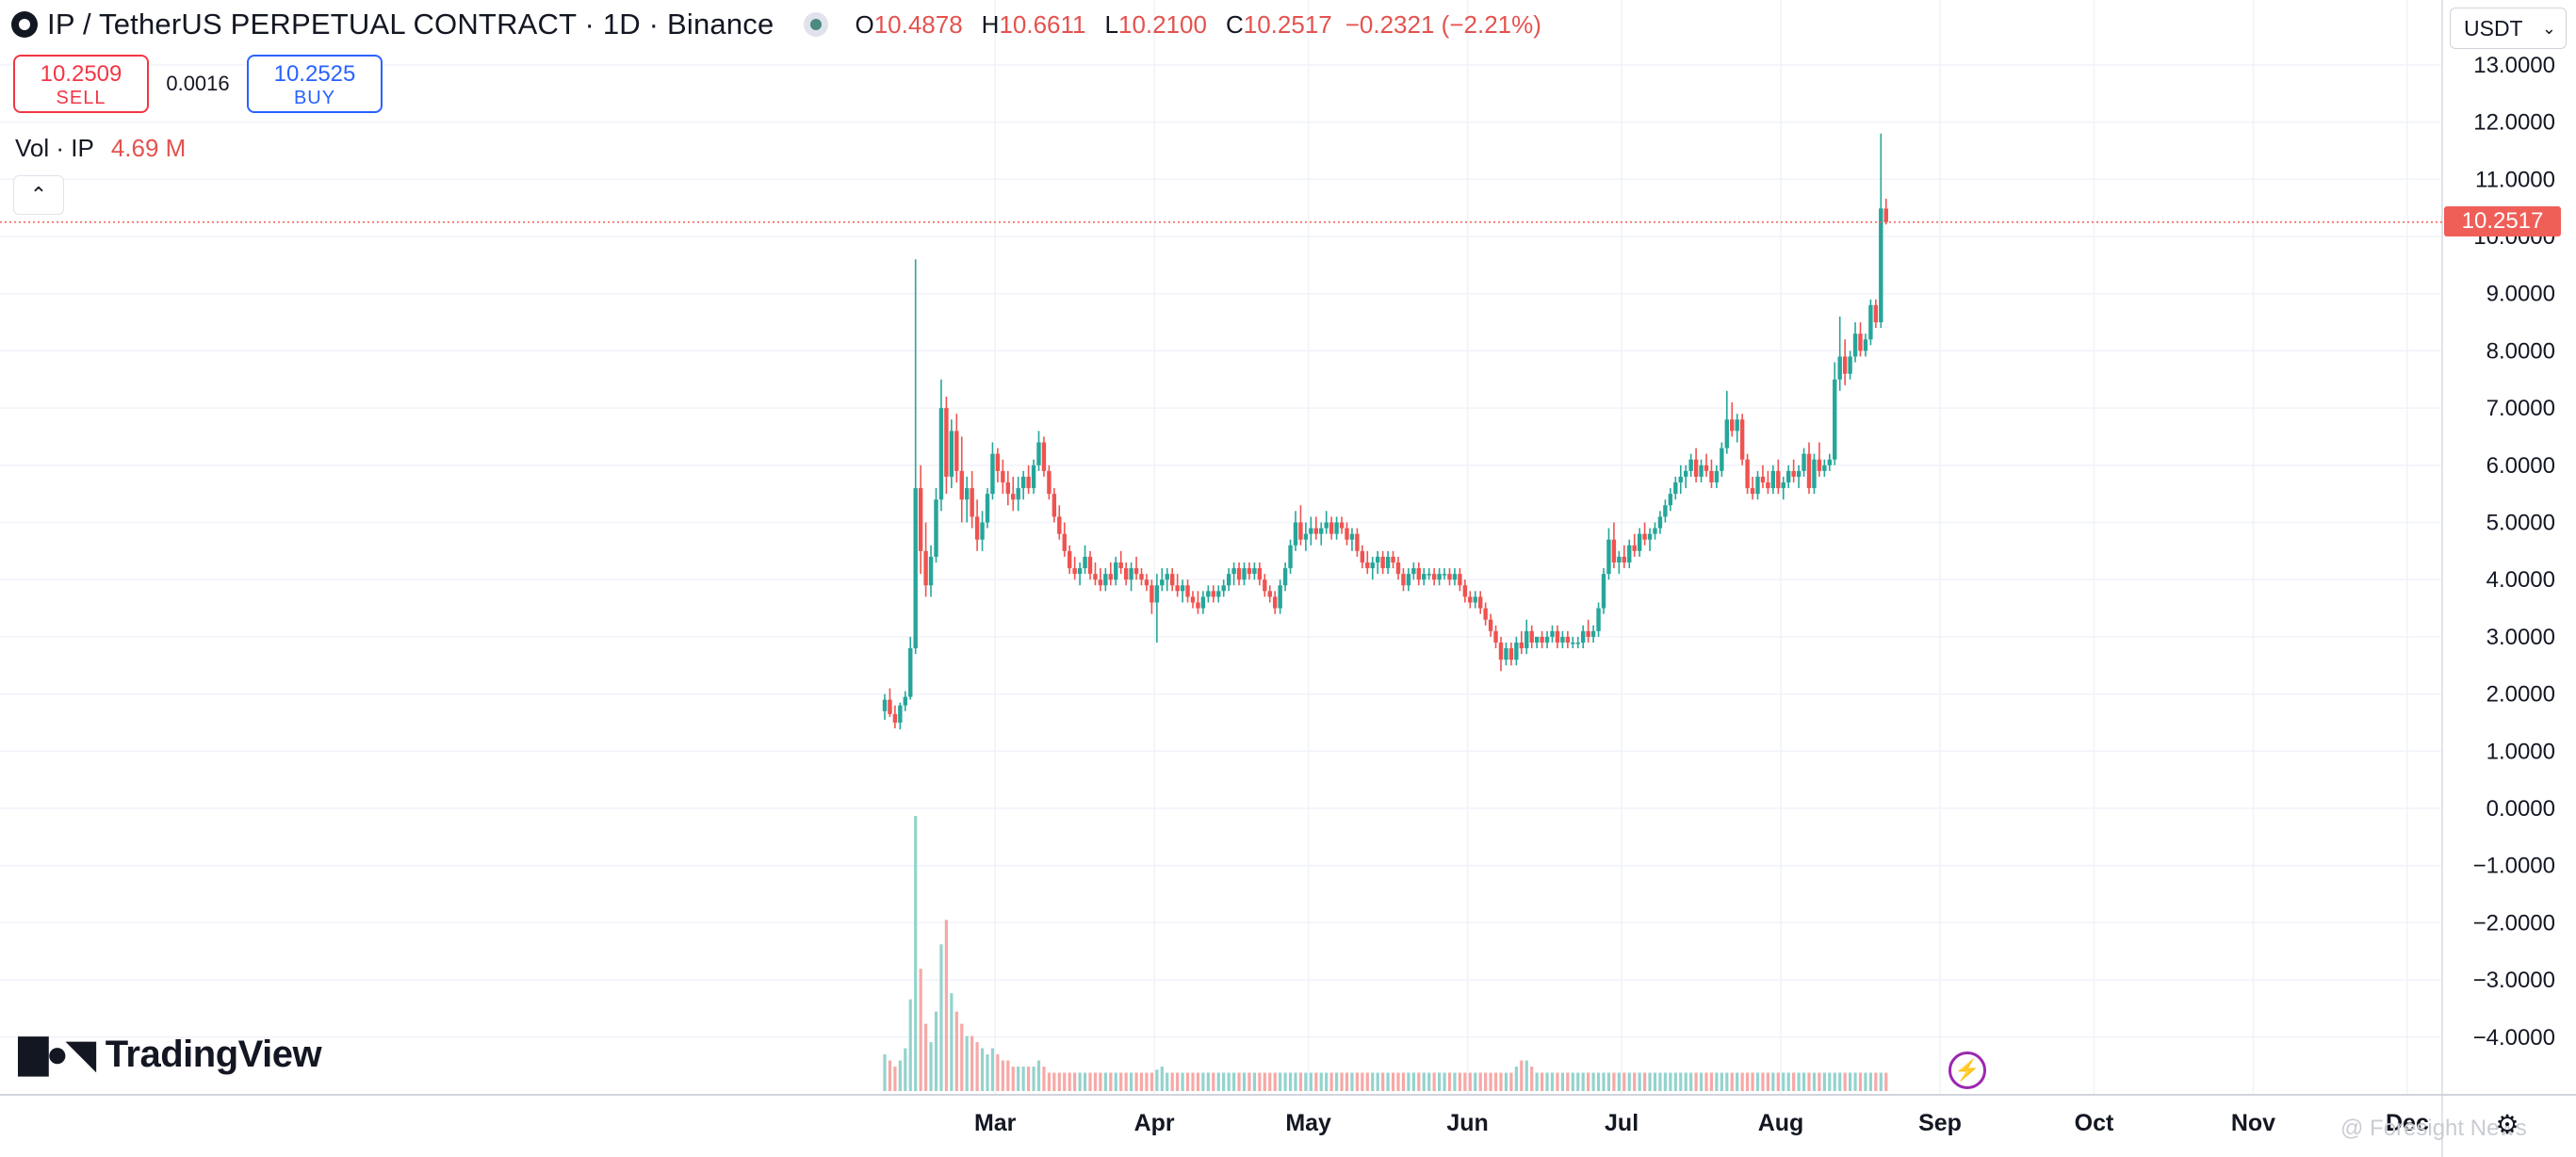  What do you see at coordinates (314, 98) in the screenshot?
I see `buy-label: BUY` at bounding box center [314, 98].